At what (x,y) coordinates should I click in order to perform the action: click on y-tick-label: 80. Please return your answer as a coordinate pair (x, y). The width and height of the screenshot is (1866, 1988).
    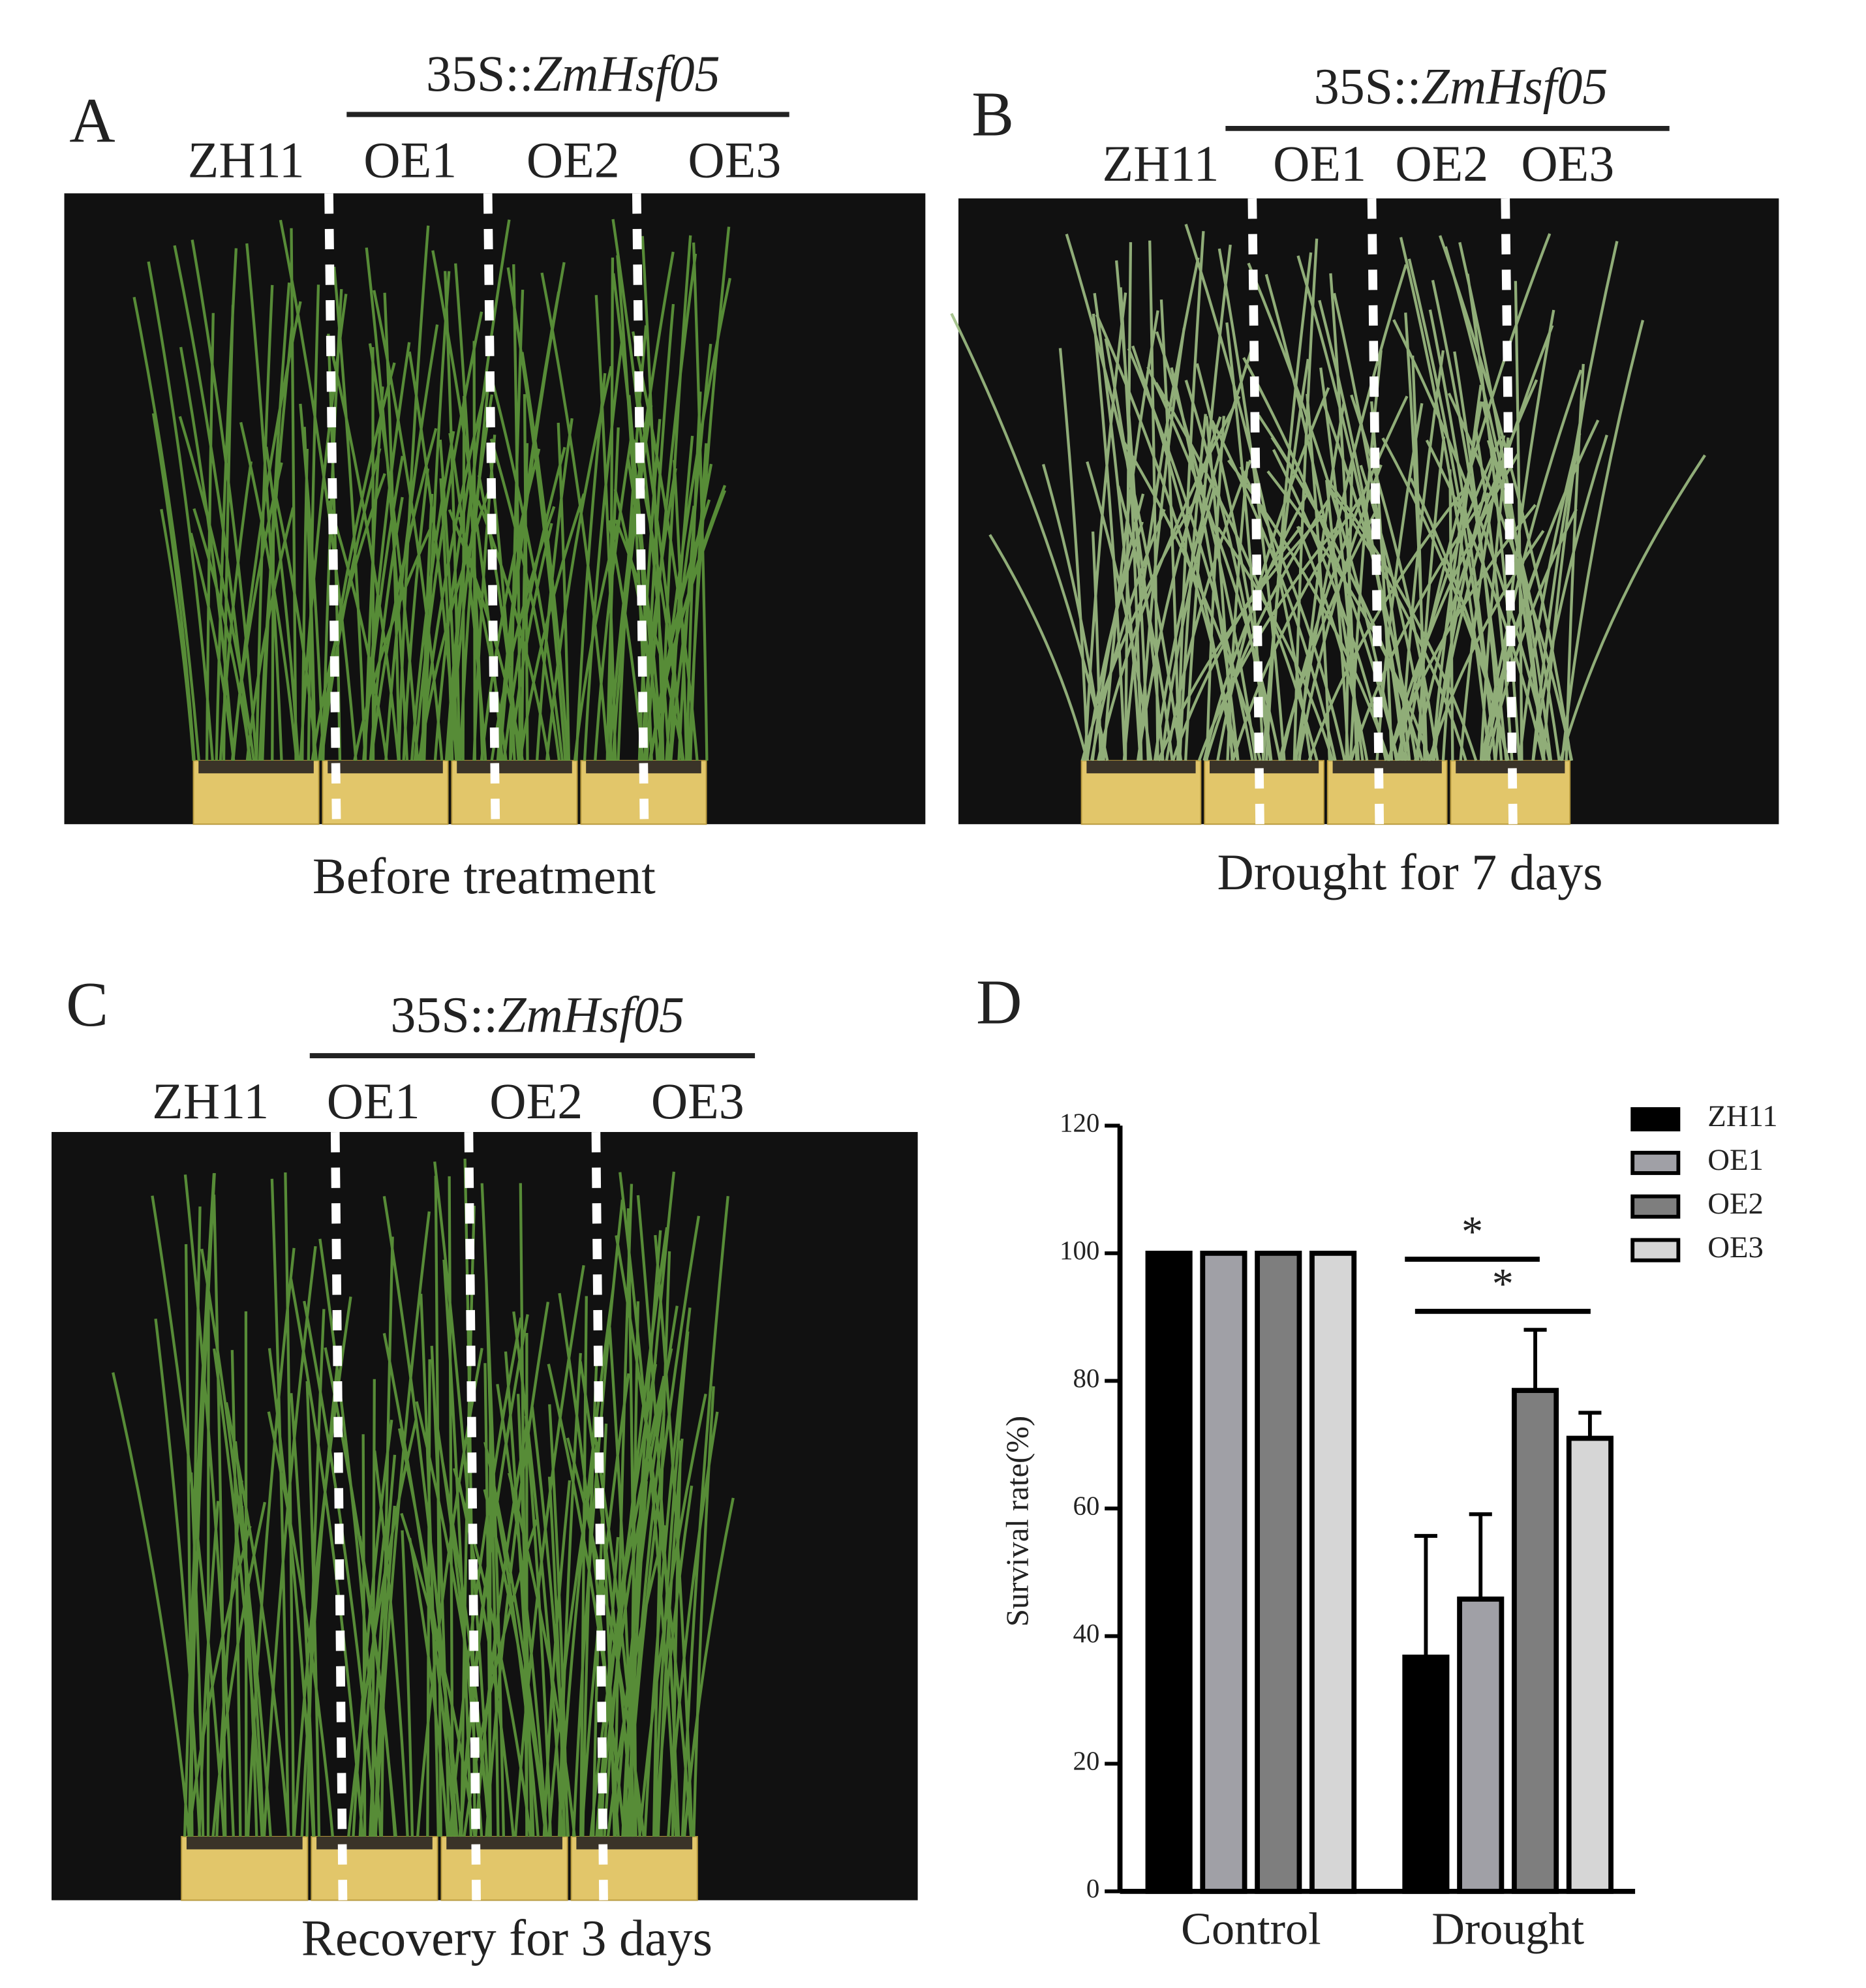
    Looking at the image, I should click on (1086, 1378).